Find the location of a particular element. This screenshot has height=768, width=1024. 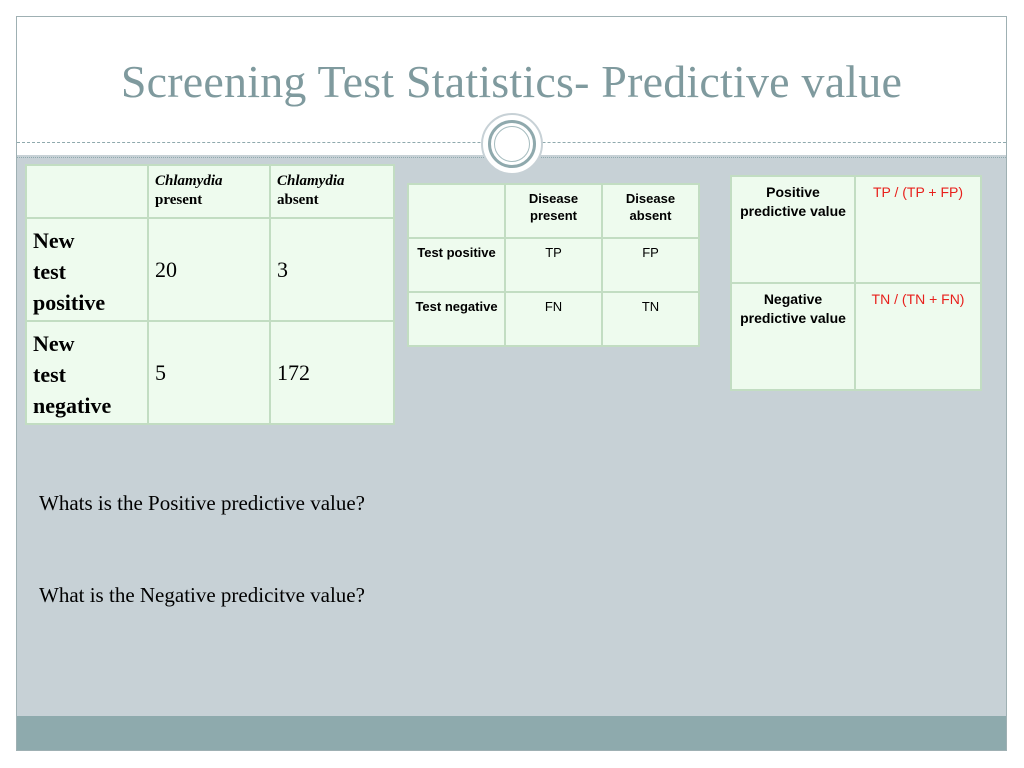

table-row: Positive predictive value TP / (TP + FP) is located at coordinates (856, 229).